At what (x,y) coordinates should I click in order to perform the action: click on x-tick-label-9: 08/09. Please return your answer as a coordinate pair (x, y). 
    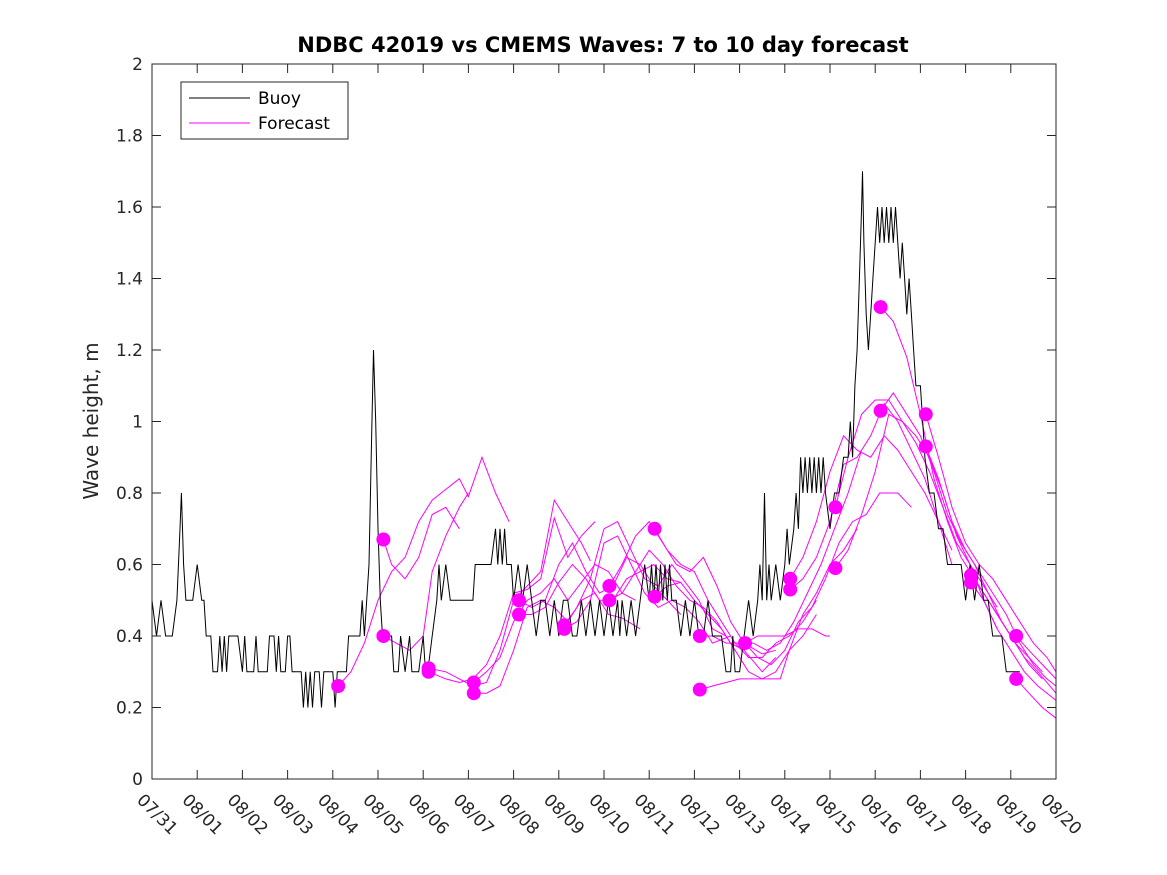
    Looking at the image, I should click on (563, 814).